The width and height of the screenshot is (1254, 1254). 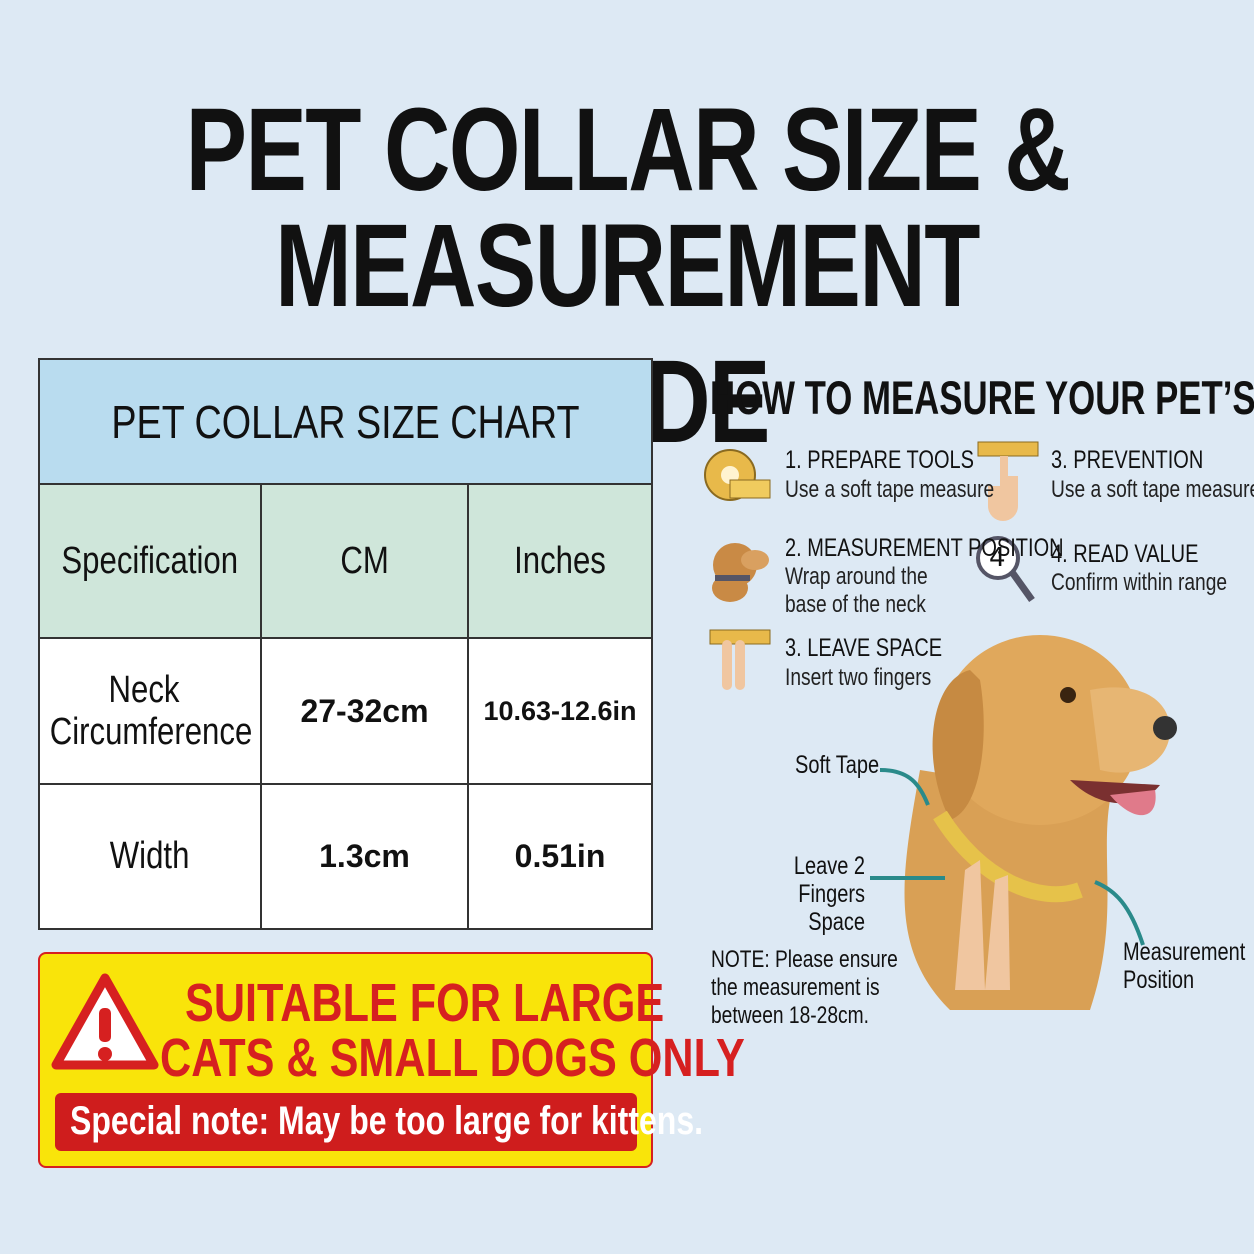 What do you see at coordinates (879, 460) in the screenshot?
I see `step-title: 1. PREPARE TOOLS` at bounding box center [879, 460].